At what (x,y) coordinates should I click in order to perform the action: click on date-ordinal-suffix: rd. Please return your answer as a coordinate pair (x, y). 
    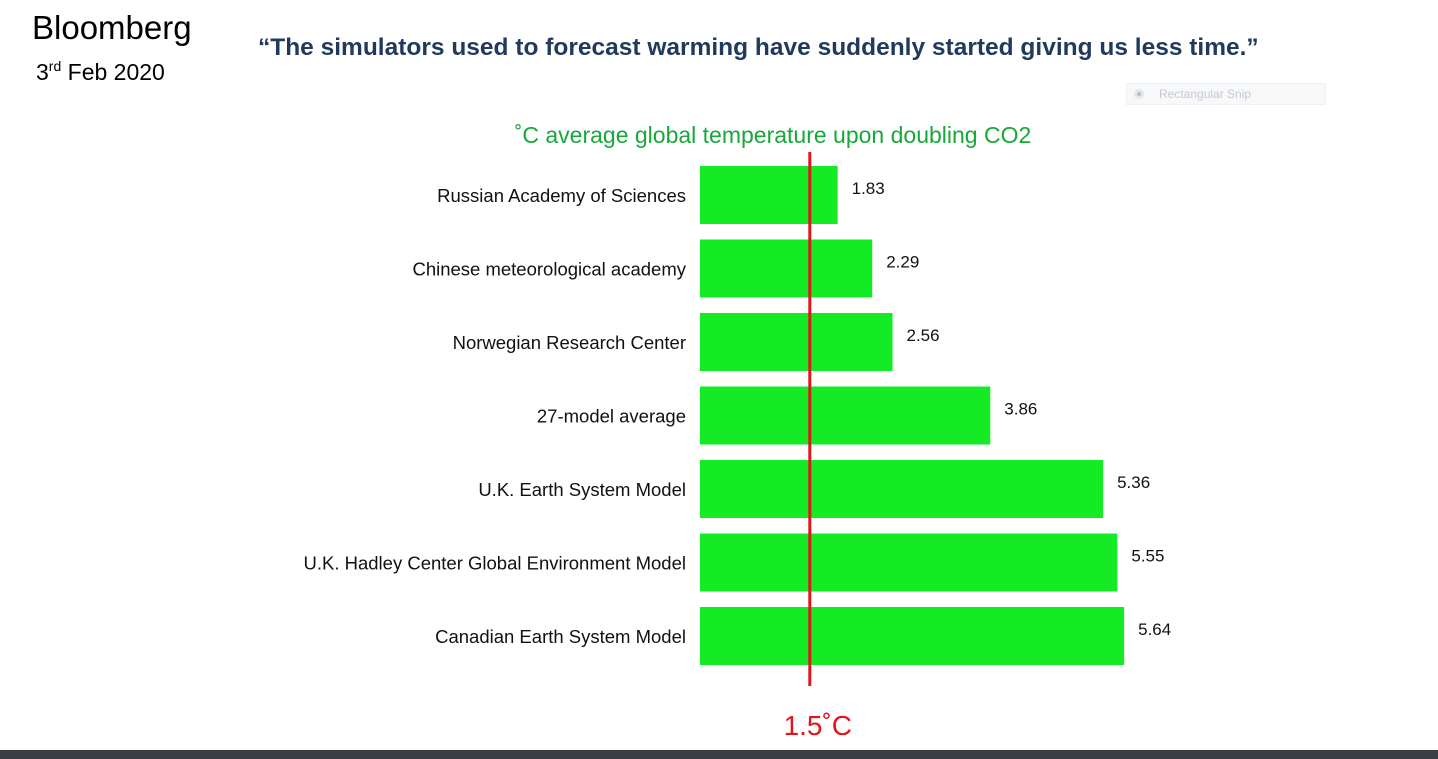
    Looking at the image, I should click on (55, 66).